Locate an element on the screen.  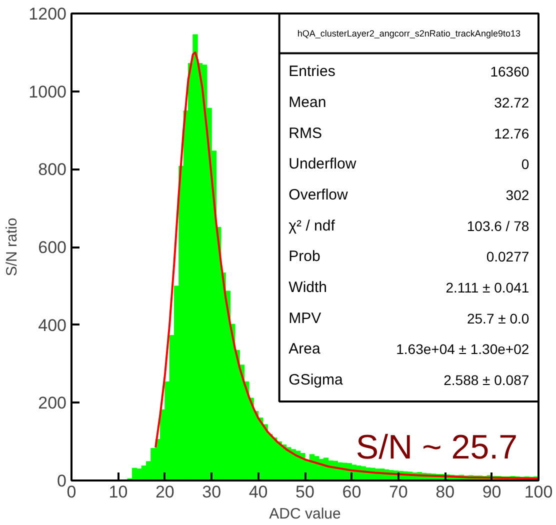
x-tick-label: 90 is located at coordinates (492, 492).